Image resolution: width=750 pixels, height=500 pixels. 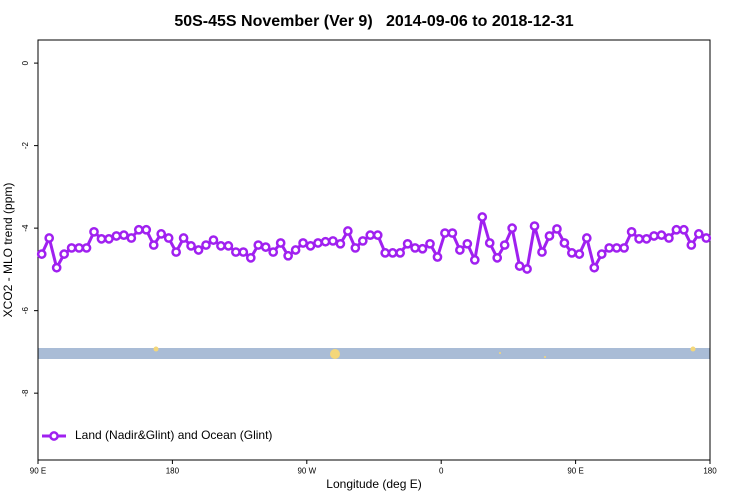 What do you see at coordinates (38, 471) in the screenshot?
I see `x-tick-label: 90 E` at bounding box center [38, 471].